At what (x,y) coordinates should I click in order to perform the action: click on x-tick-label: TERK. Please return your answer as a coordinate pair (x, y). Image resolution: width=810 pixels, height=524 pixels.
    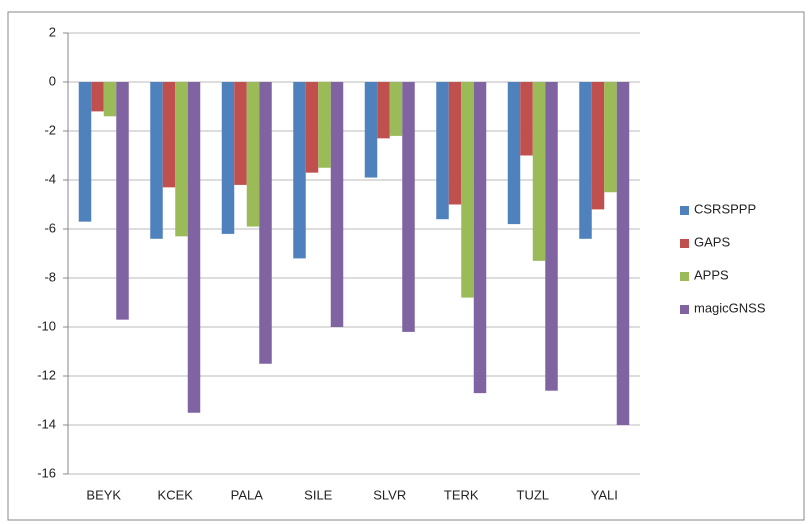
    Looking at the image, I should click on (461, 494).